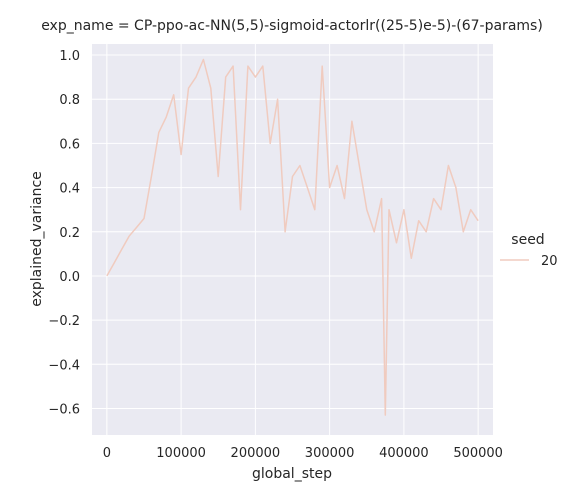 The height and width of the screenshot is (500, 571). What do you see at coordinates (181, 453) in the screenshot?
I see `x-tick-label: 100000` at bounding box center [181, 453].